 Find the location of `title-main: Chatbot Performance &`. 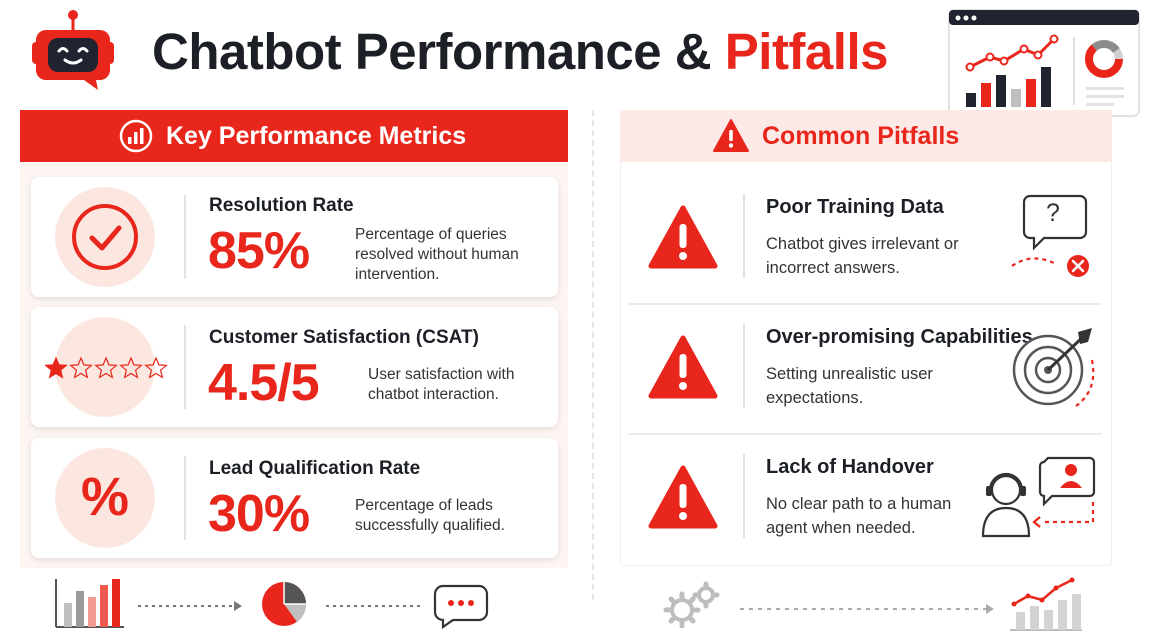

title-main: Chatbot Performance & is located at coordinates (438, 51).